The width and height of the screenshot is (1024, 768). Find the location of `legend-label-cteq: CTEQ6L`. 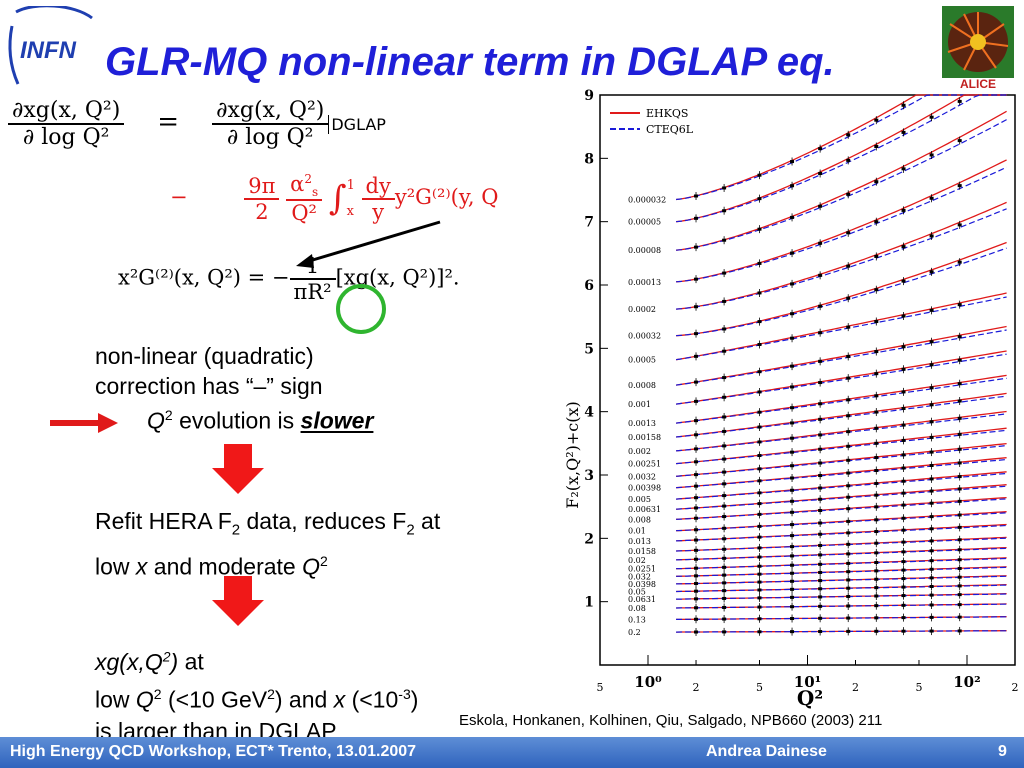

legend-label-cteq: CTEQ6L is located at coordinates (670, 129).